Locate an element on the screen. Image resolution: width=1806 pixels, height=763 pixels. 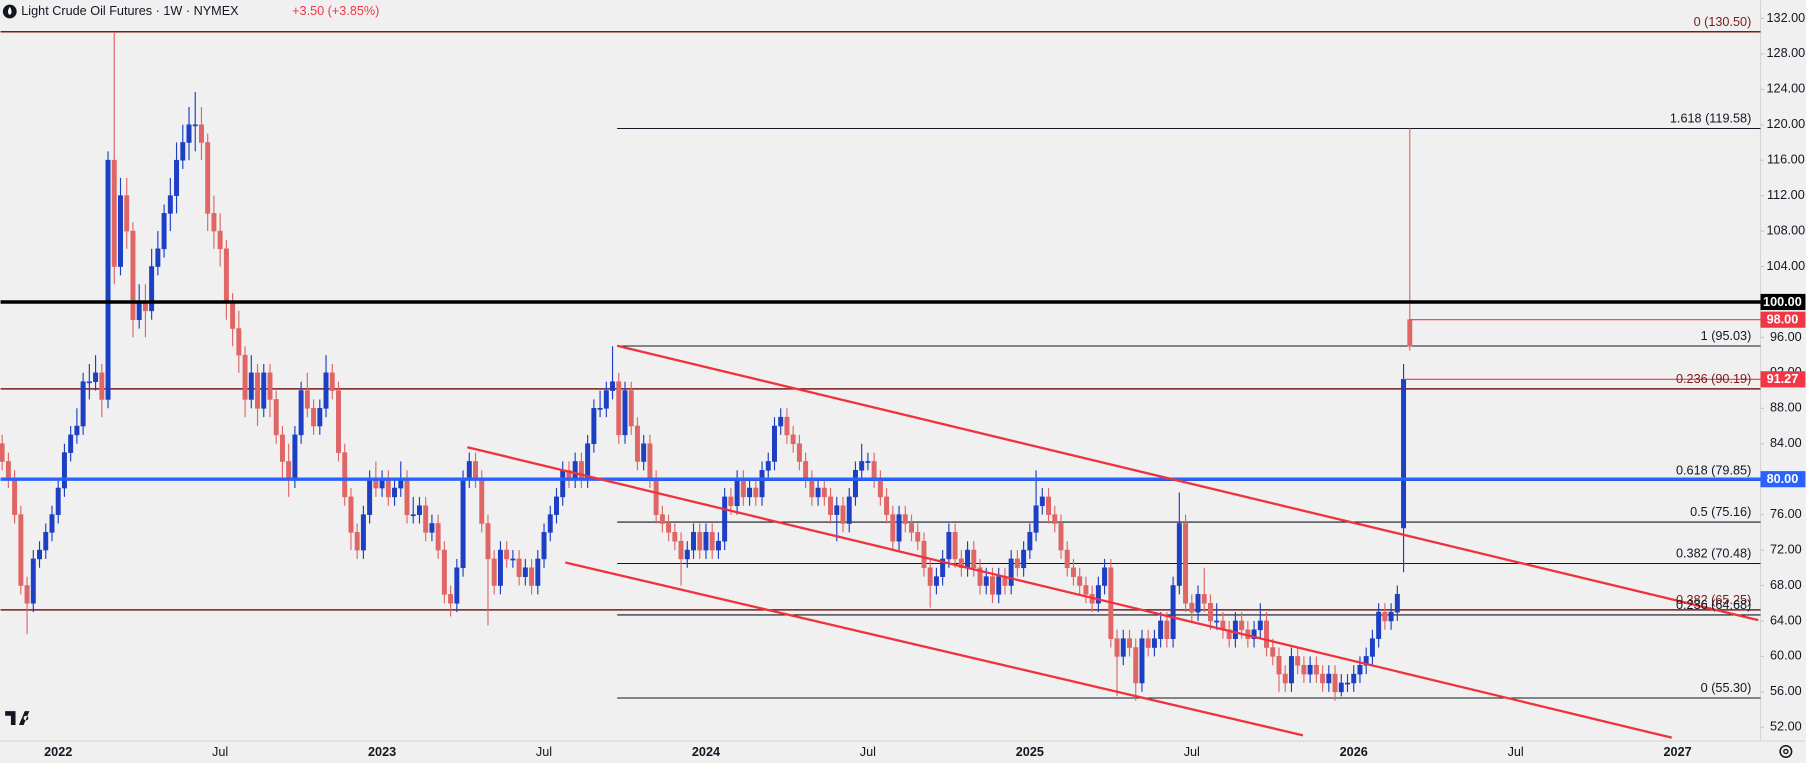
price-badge-label: 100.00 is located at coordinates (1782, 302).